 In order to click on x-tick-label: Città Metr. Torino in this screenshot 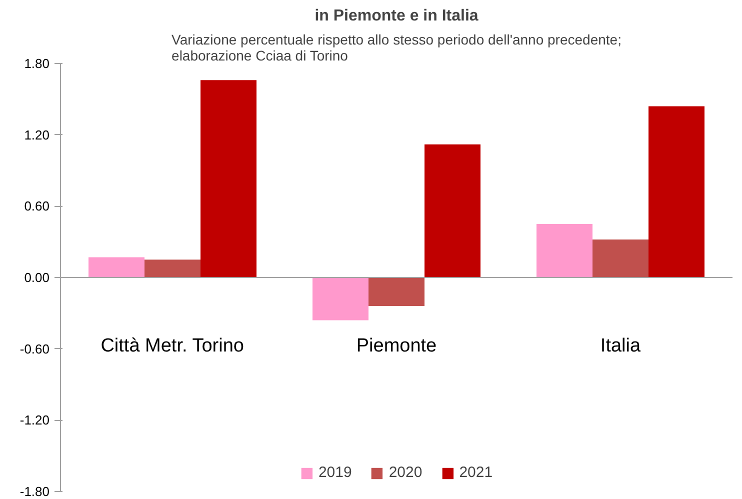, I will do `click(172, 346)`.